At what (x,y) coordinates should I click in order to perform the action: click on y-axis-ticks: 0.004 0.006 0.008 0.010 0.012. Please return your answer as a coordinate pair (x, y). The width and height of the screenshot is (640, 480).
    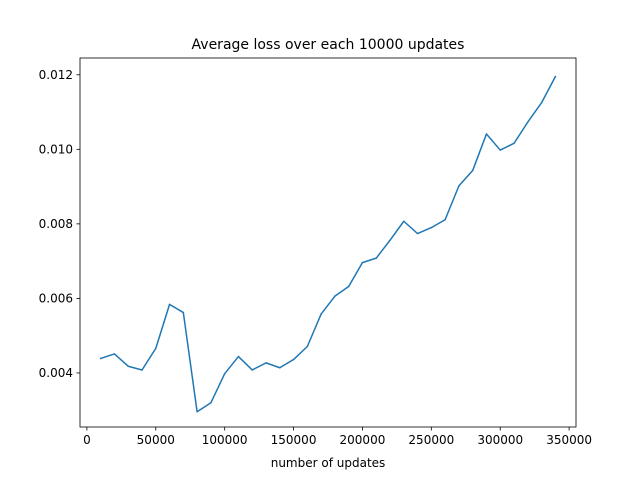
    Looking at the image, I should click on (59, 224).